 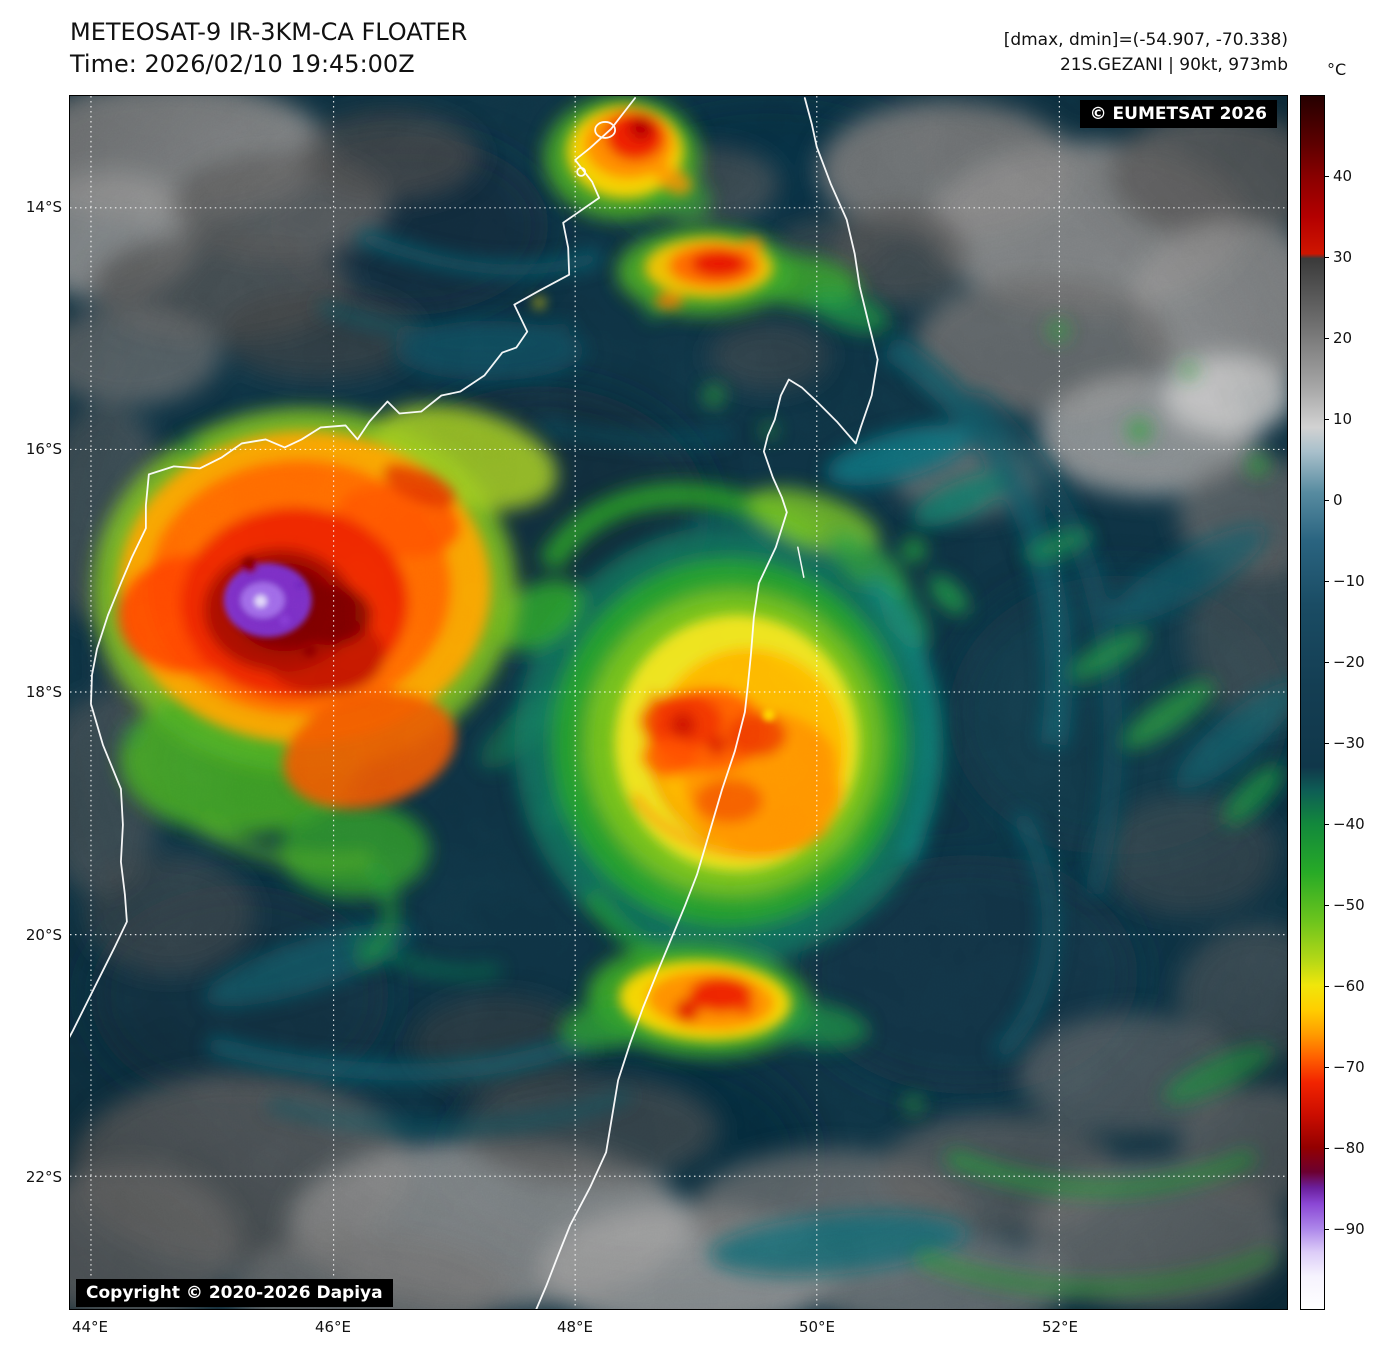 I want to click on eumetsat-badge: © EUMETSAT 2026, so click(x=1178, y=114).